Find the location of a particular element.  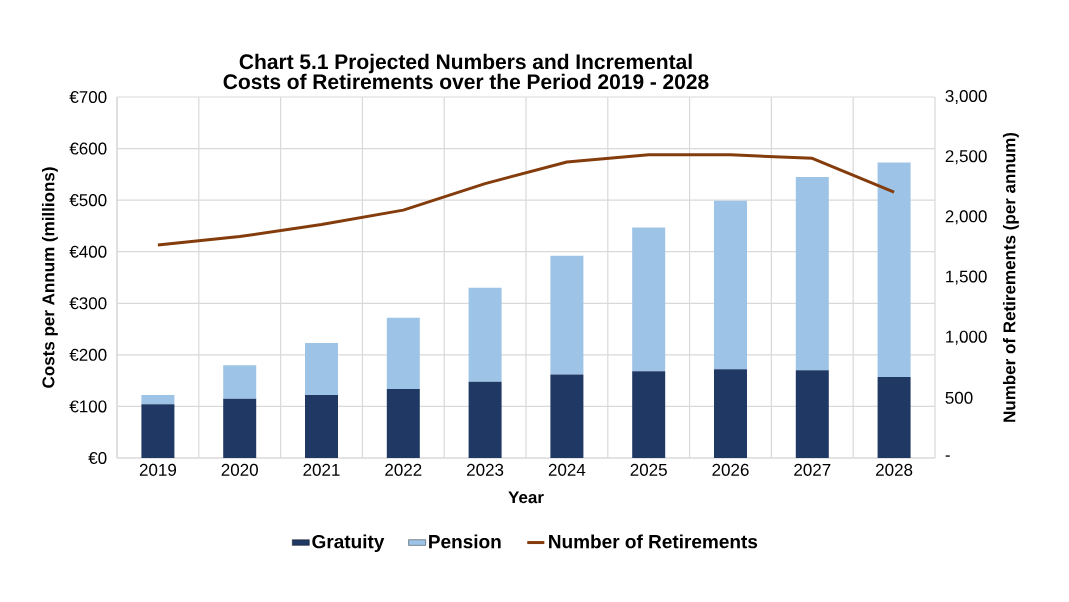

y-axis-title: Costs per Annum (millions) is located at coordinates (49, 277).